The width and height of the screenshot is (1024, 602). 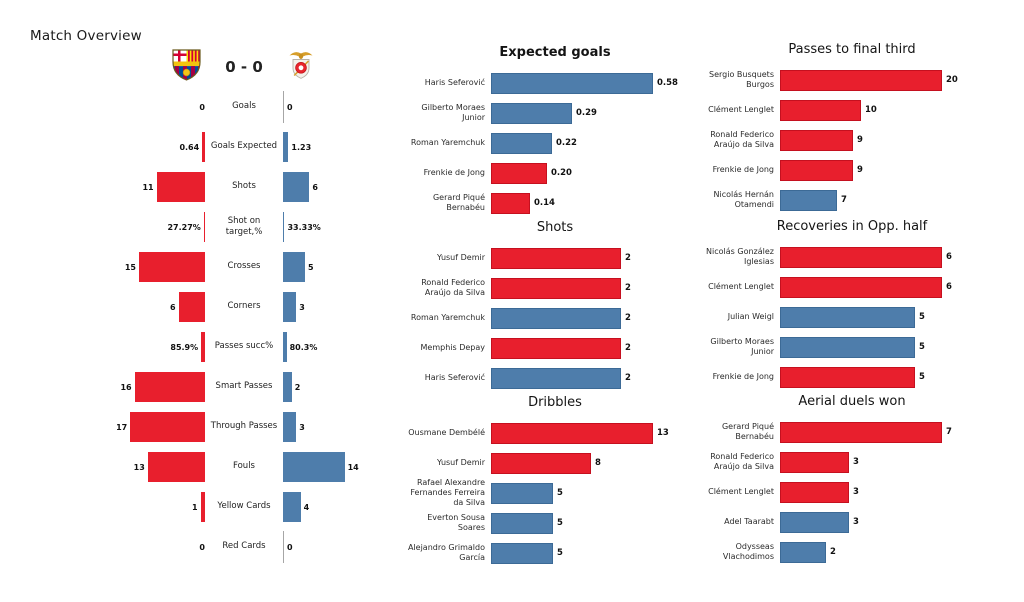 I want to click on overview-row: 13 Fouls 14, so click(x=244, y=467).